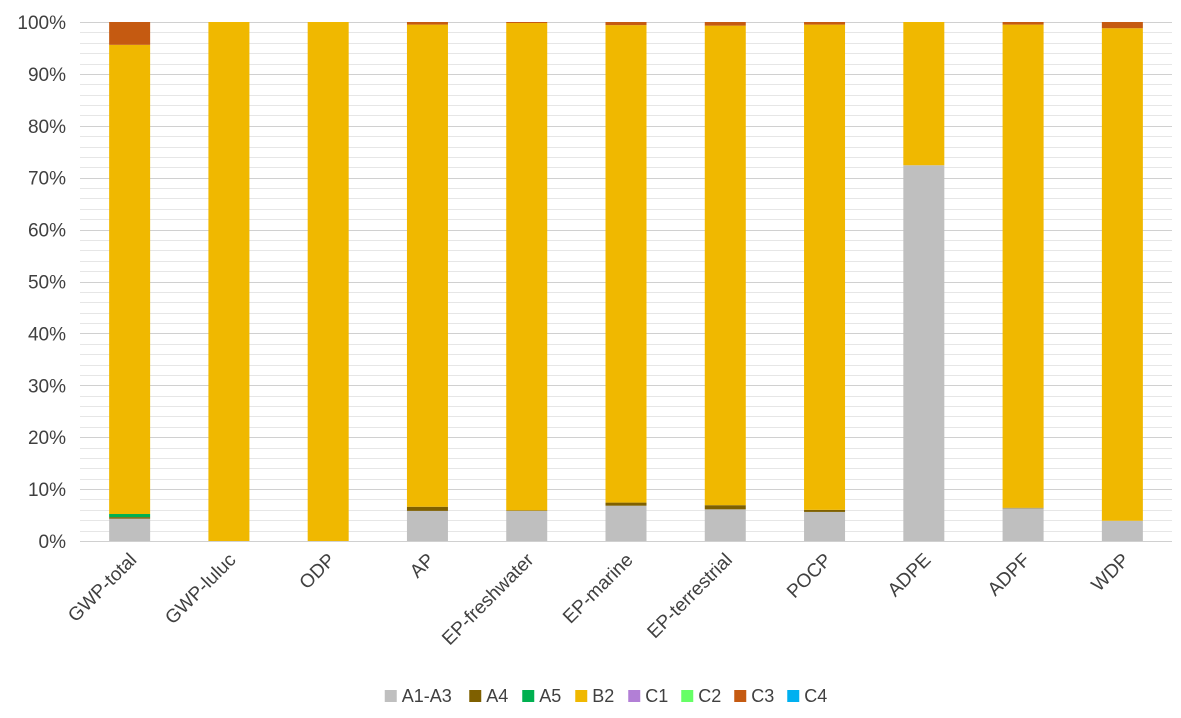  Describe the element at coordinates (709, 696) in the screenshot. I see `legend-label: C2` at that location.